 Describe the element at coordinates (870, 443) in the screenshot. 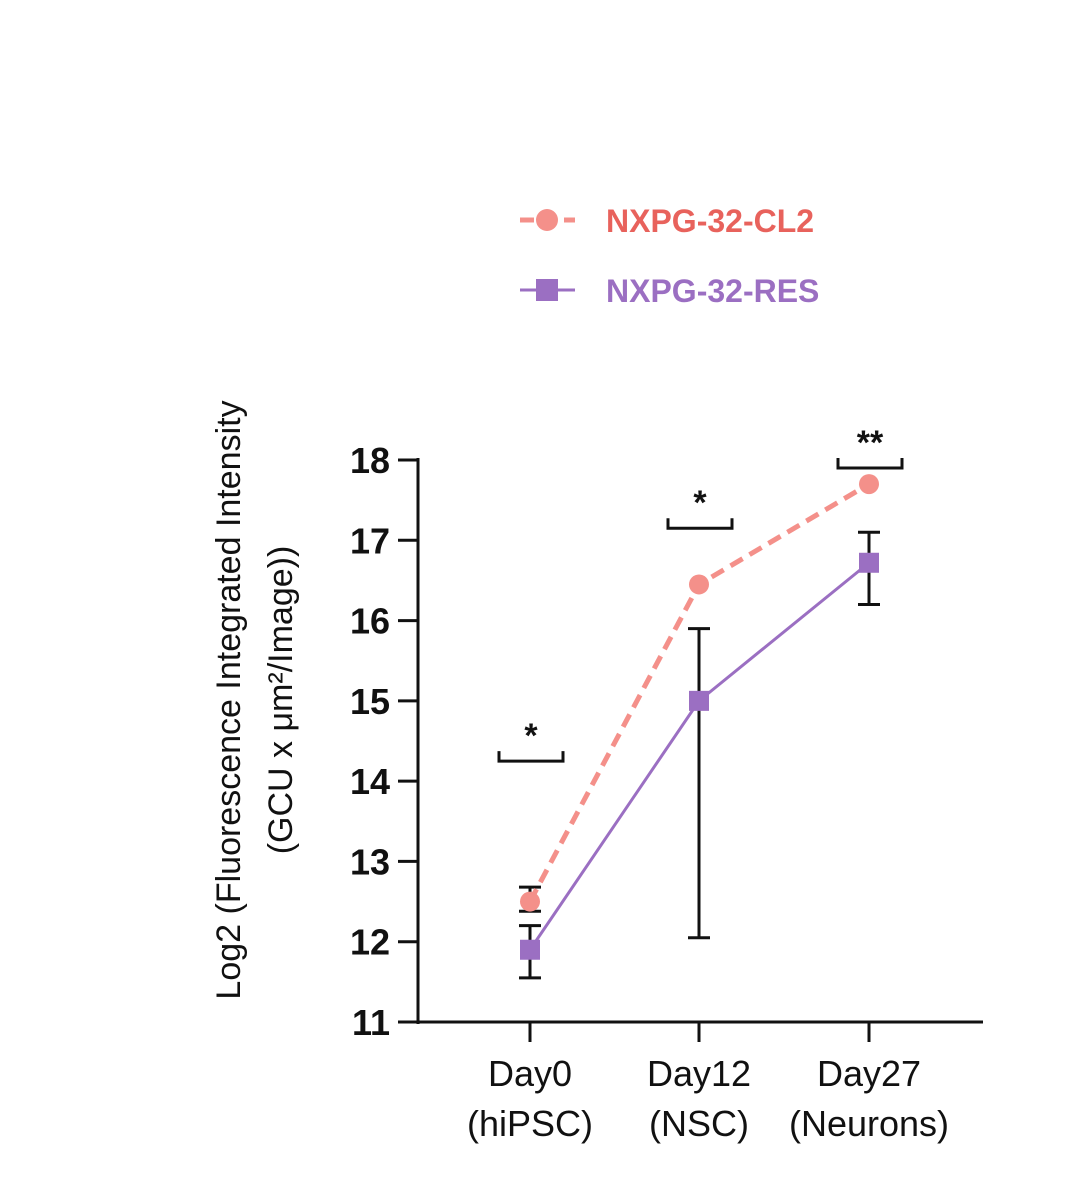

I see `significance-label: **` at that location.